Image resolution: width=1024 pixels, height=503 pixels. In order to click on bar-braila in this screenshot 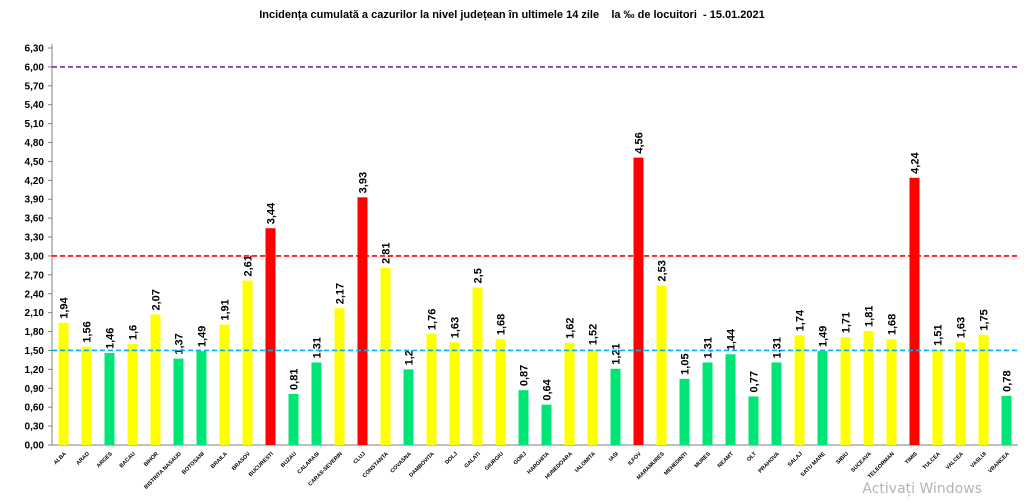, I will do `click(224, 384)`.